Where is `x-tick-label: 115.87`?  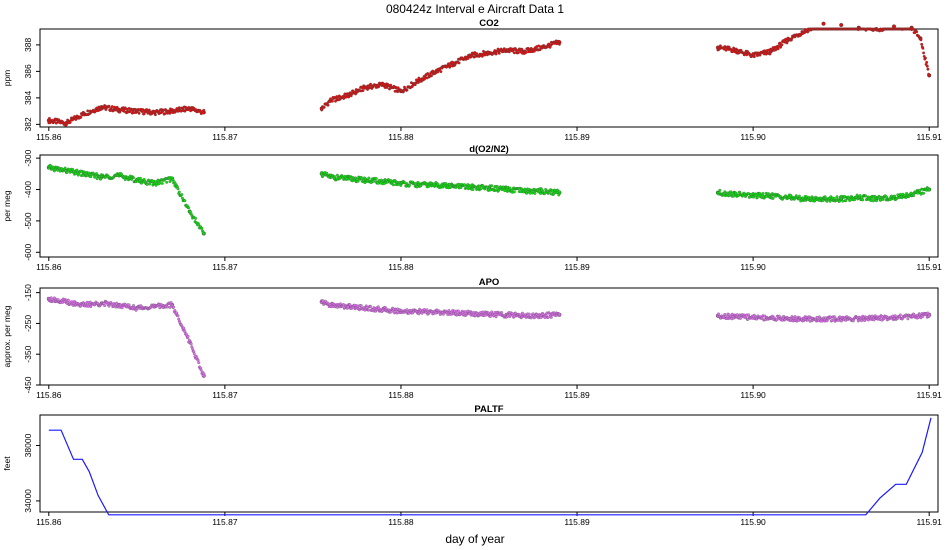 x-tick-label: 115.87 is located at coordinates (225, 137).